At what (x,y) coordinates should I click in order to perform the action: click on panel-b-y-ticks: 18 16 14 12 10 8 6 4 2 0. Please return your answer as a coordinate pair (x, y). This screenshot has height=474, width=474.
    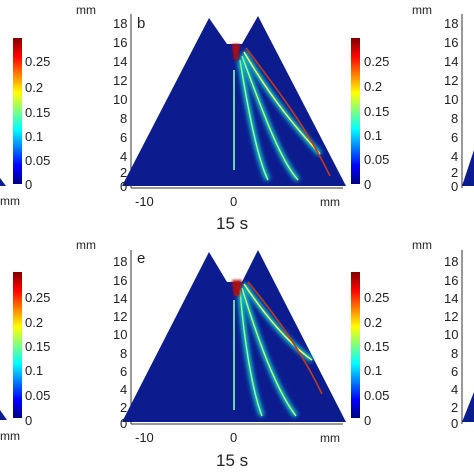
    Looking at the image, I should click on (120, 105).